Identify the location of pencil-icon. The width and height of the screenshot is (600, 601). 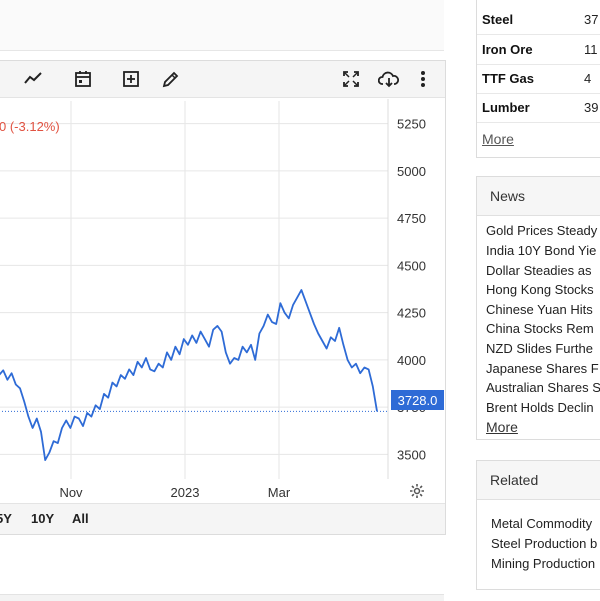
(171, 79).